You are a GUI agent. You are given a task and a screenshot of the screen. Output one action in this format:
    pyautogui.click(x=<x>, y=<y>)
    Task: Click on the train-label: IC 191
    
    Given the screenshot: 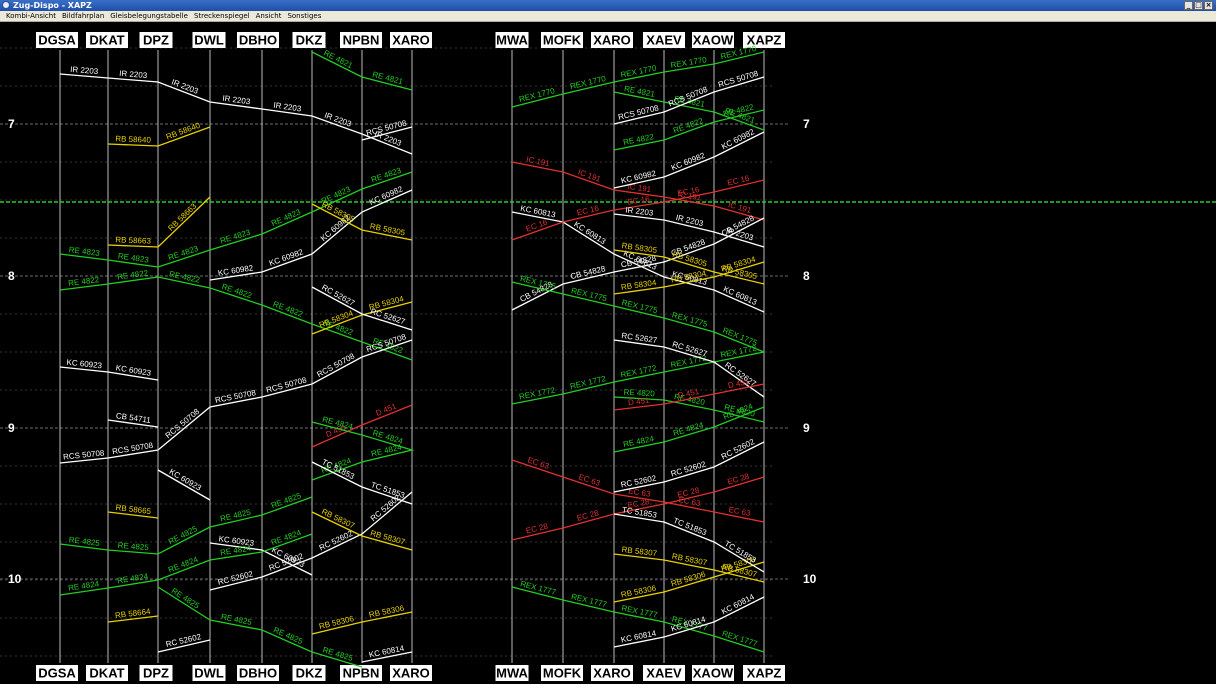 What is the action you would take?
    pyautogui.click(x=689, y=196)
    